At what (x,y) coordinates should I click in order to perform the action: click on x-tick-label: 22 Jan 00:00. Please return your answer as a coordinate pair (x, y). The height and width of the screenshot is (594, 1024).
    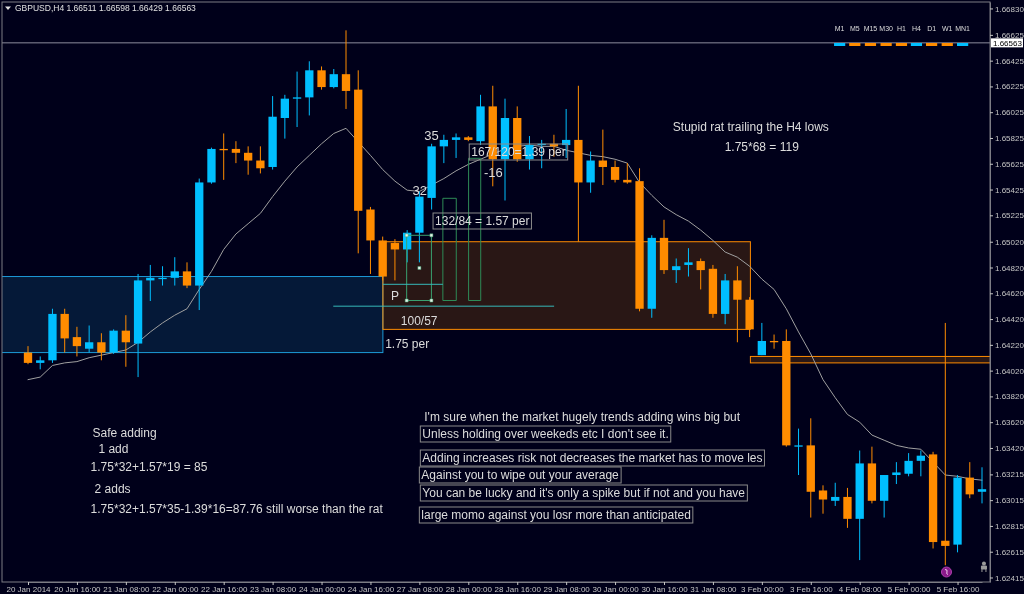
    Looking at the image, I should click on (175, 589).